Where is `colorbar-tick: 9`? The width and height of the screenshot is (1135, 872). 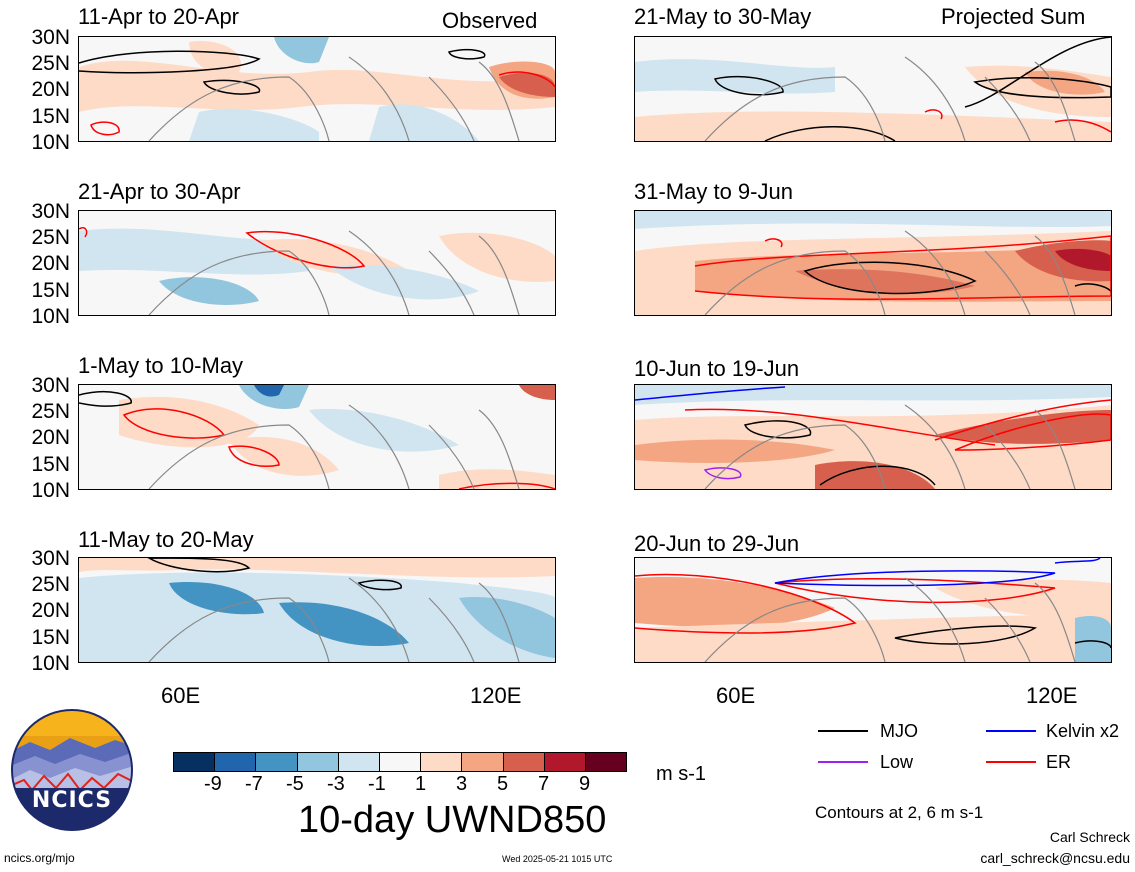 colorbar-tick: 9 is located at coordinates (585, 784).